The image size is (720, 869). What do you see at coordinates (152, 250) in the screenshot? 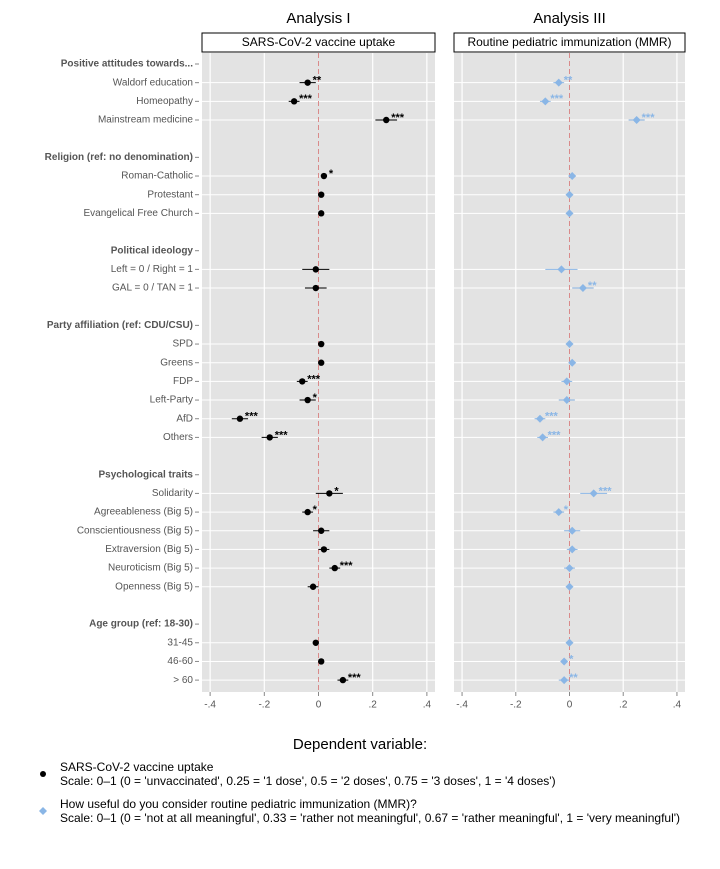
I see `group-header: Political ideology` at bounding box center [152, 250].